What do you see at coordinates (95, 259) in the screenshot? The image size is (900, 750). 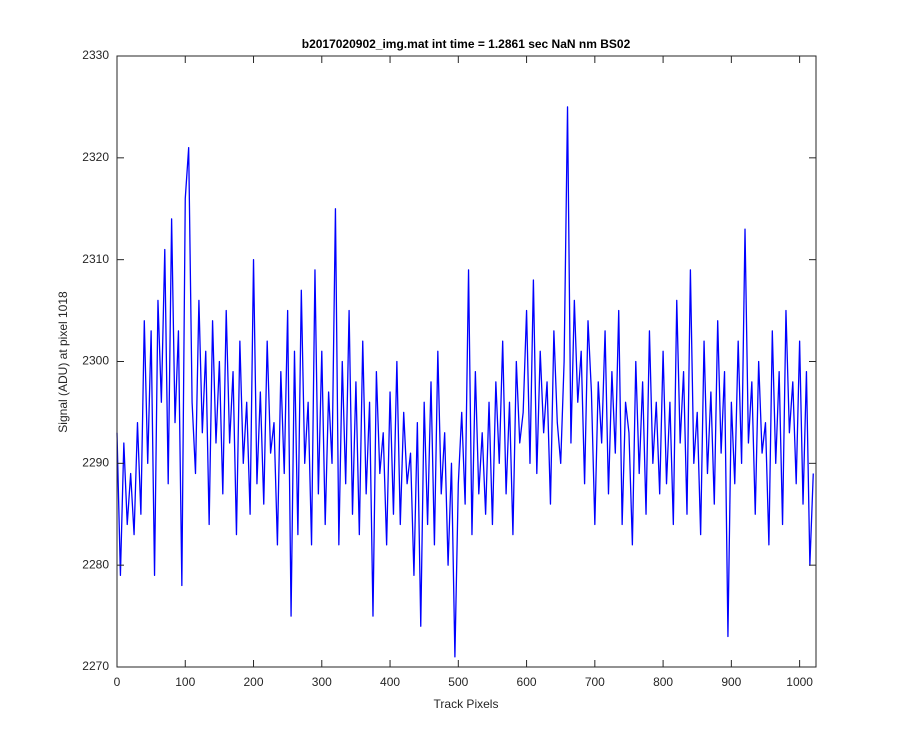 I see `y-tick-label: 2310` at bounding box center [95, 259].